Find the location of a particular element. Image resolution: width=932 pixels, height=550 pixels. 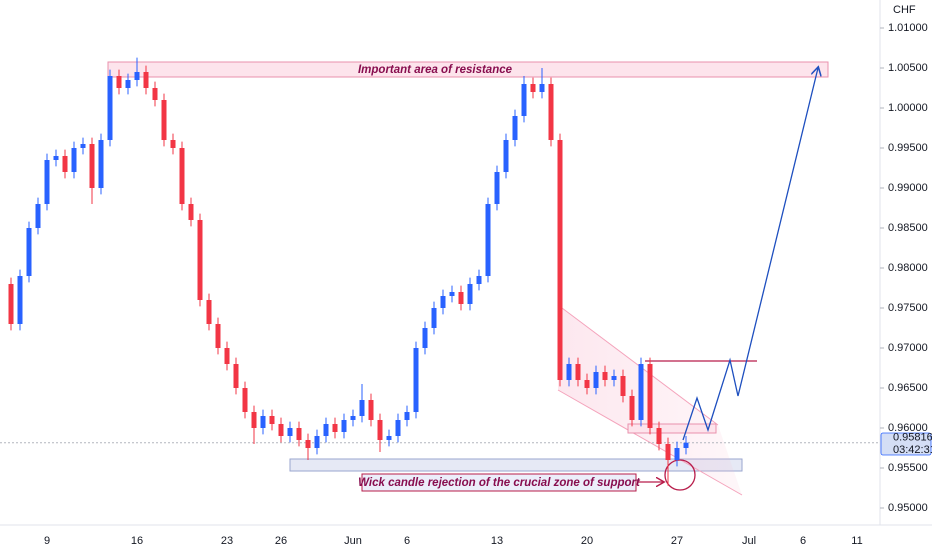

y-tick-label: 1.00500 is located at coordinates (908, 68).